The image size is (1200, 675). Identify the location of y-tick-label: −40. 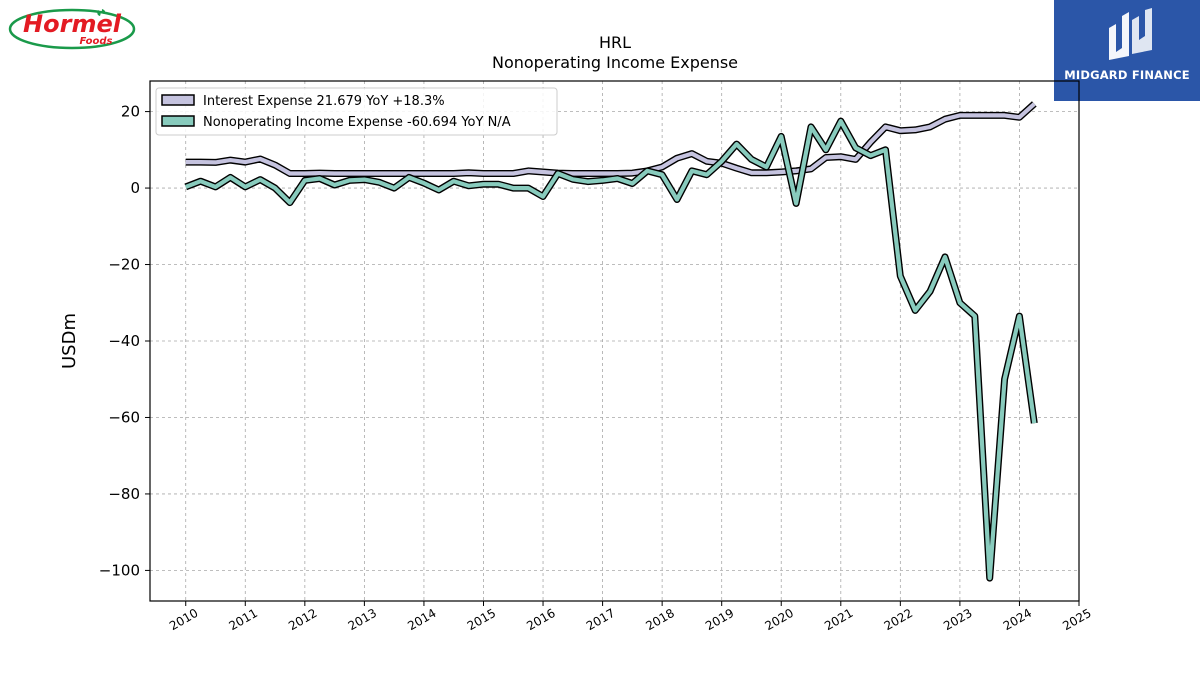
(124, 341).